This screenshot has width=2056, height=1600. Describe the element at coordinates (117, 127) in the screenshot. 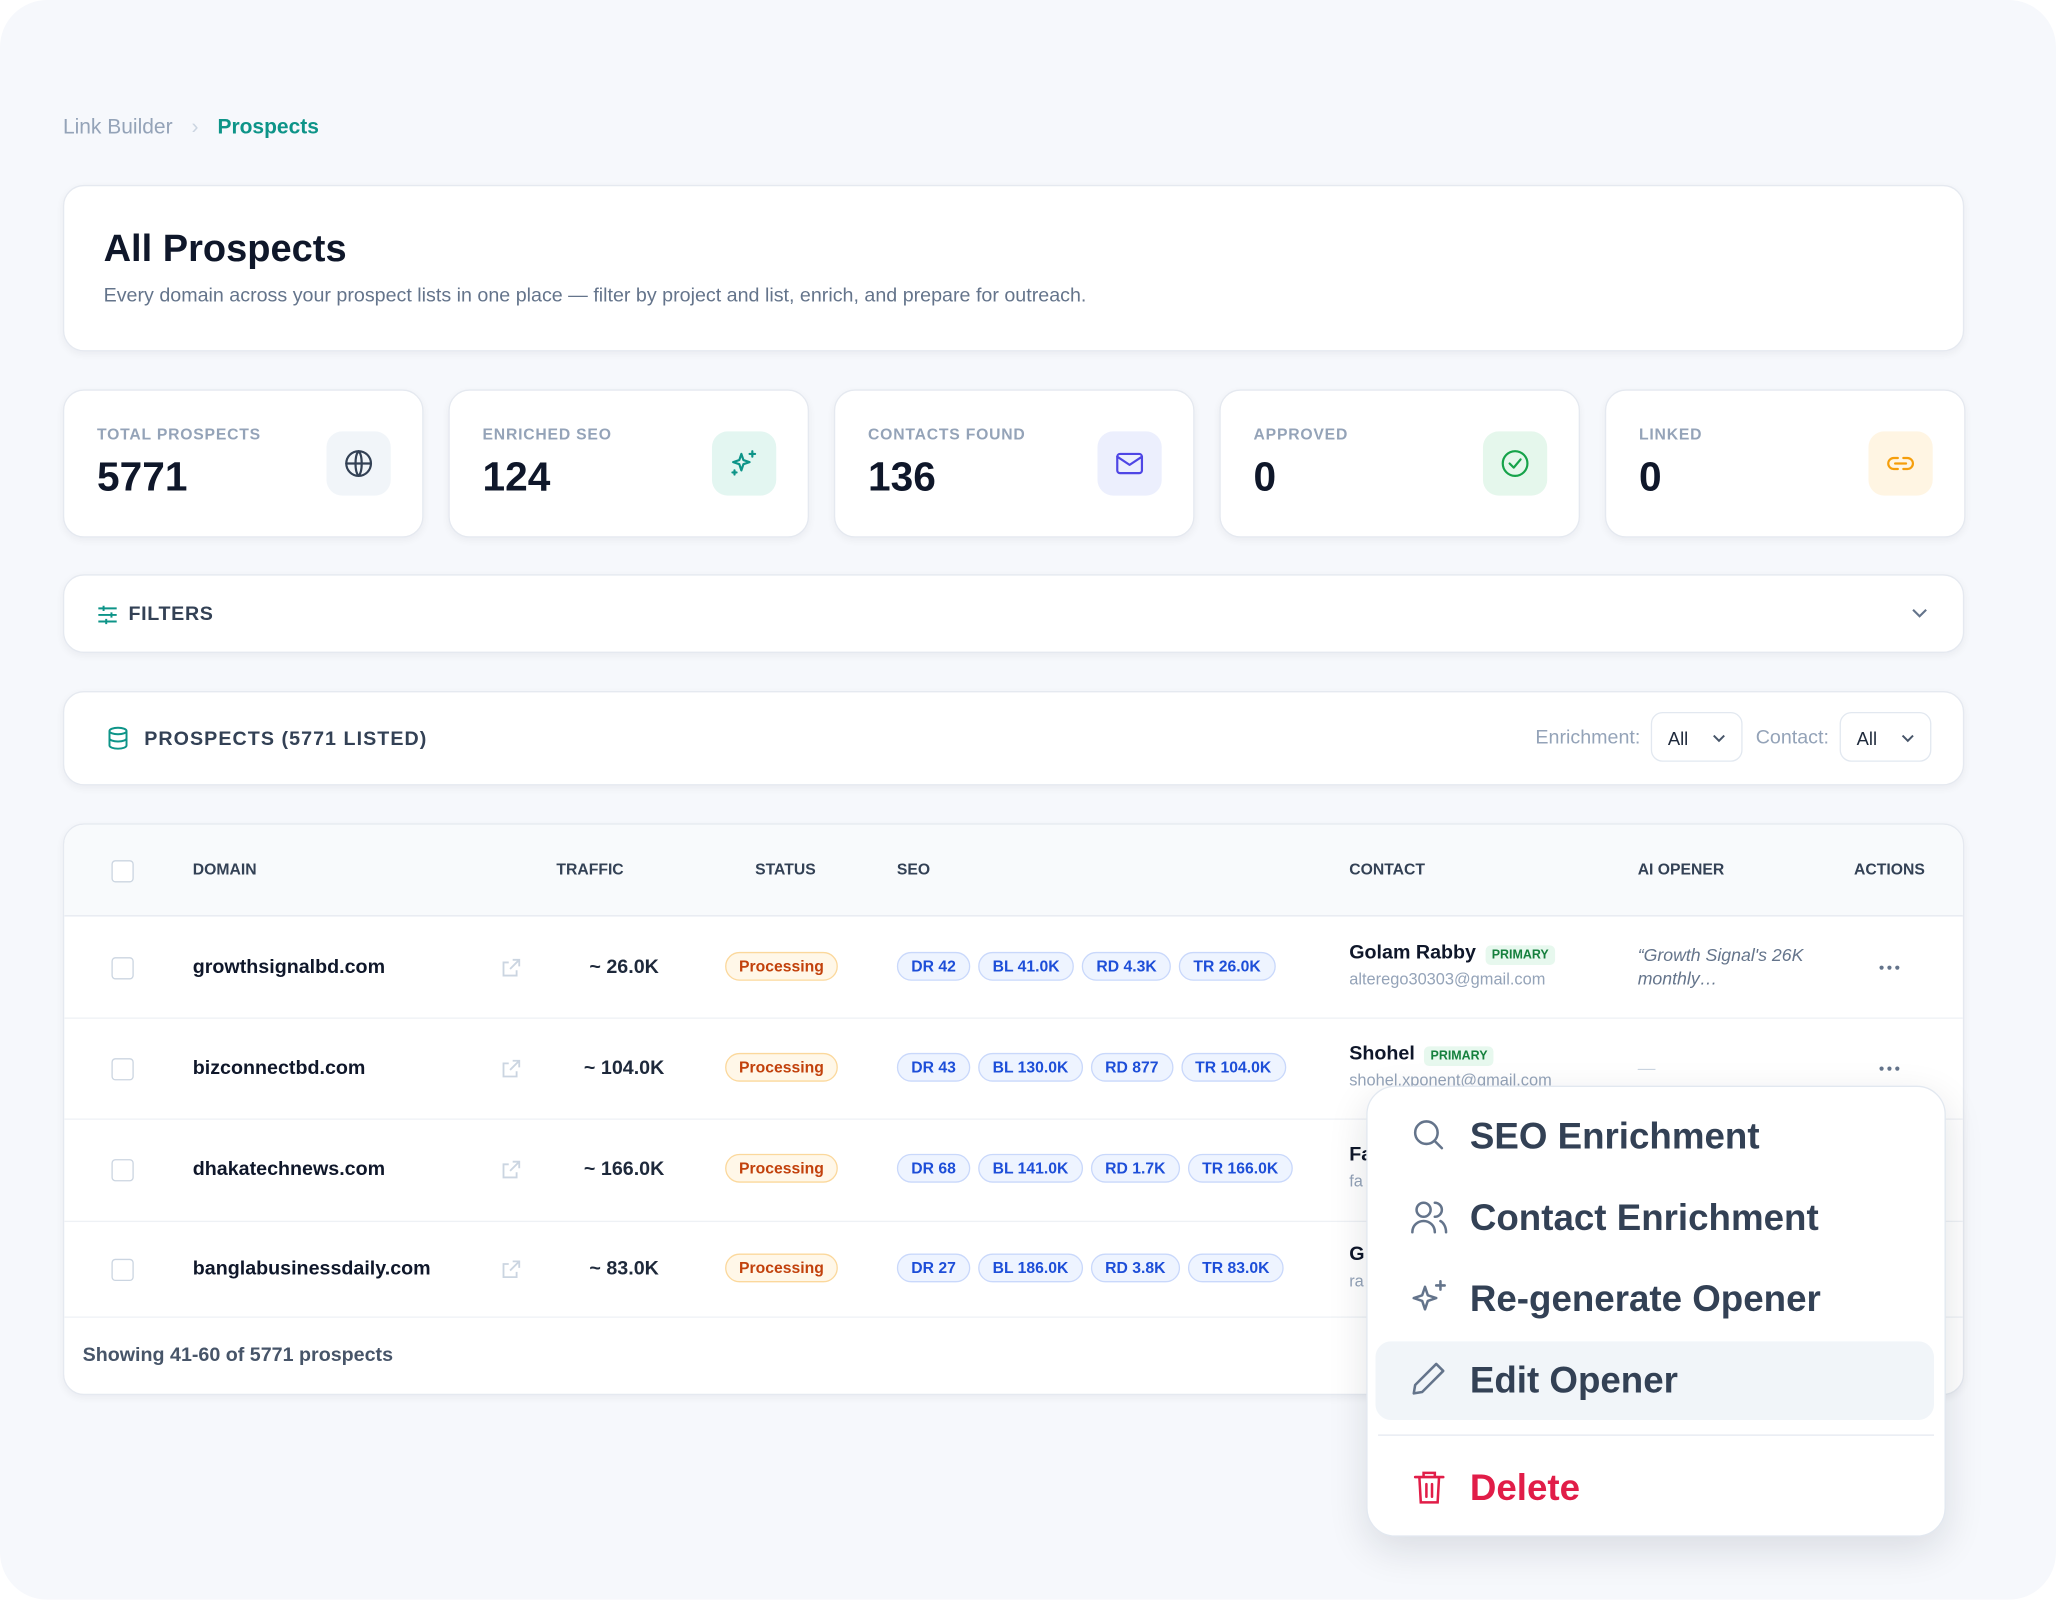

I see `crumb: Link Builder` at that location.